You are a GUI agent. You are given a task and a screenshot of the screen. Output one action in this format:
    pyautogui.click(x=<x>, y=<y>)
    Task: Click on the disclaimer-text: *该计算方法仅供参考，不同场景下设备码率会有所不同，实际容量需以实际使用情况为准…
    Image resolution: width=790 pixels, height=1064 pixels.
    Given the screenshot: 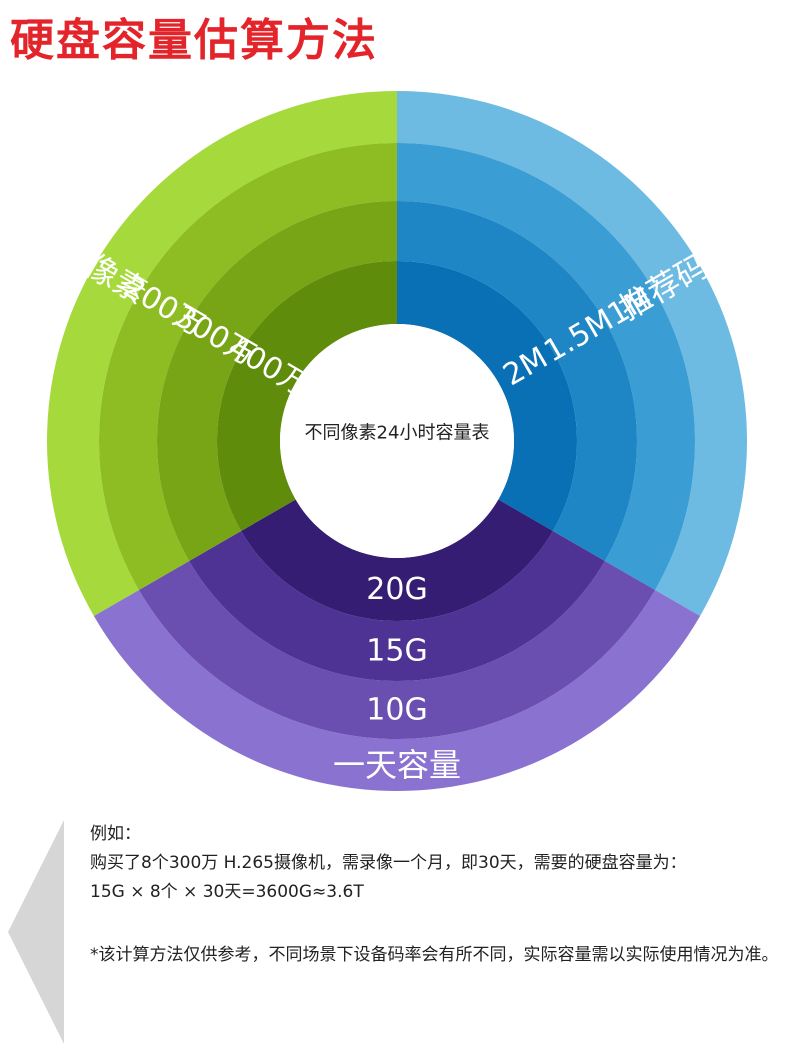 What is the action you would take?
    pyautogui.click(x=434, y=955)
    